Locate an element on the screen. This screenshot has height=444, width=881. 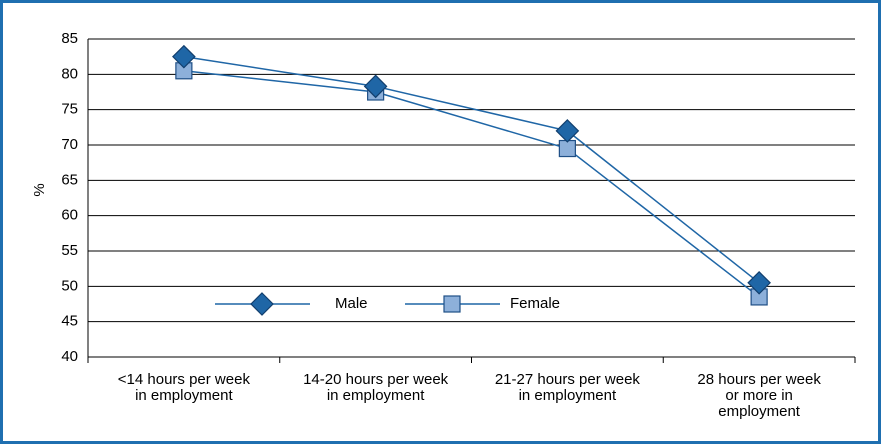
y-axis-label: % is located at coordinates (39, 189).